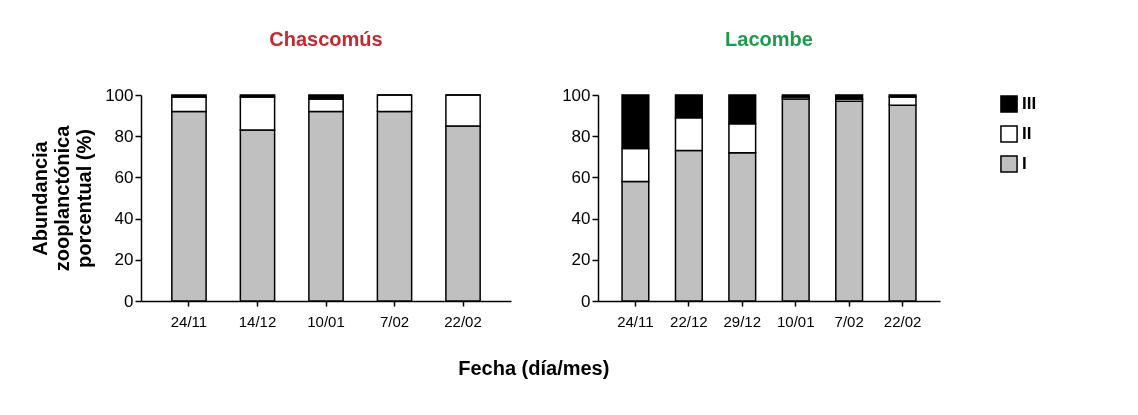 The image size is (1138, 415). What do you see at coordinates (742, 321) in the screenshot?
I see `x-tick-label: 29/12` at bounding box center [742, 321].